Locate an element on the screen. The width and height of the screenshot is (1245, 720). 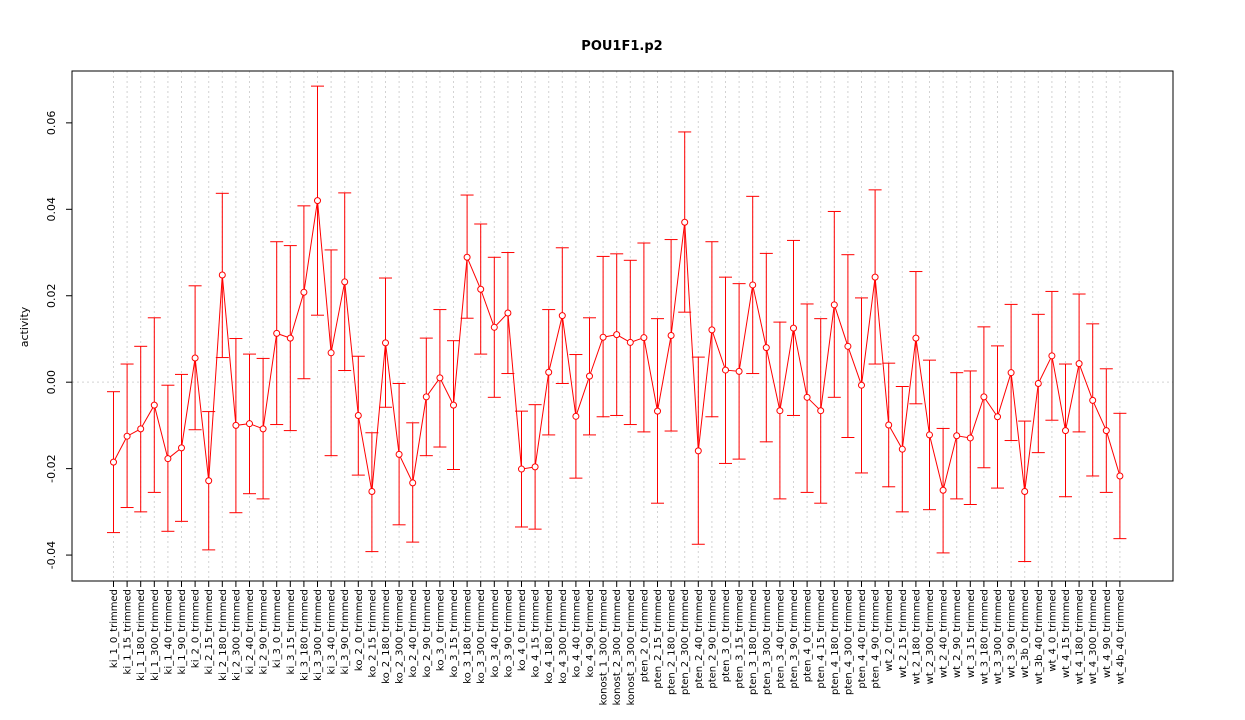
x-tick-label: ko_2_40_trimmed is located at coordinates (413, 633).